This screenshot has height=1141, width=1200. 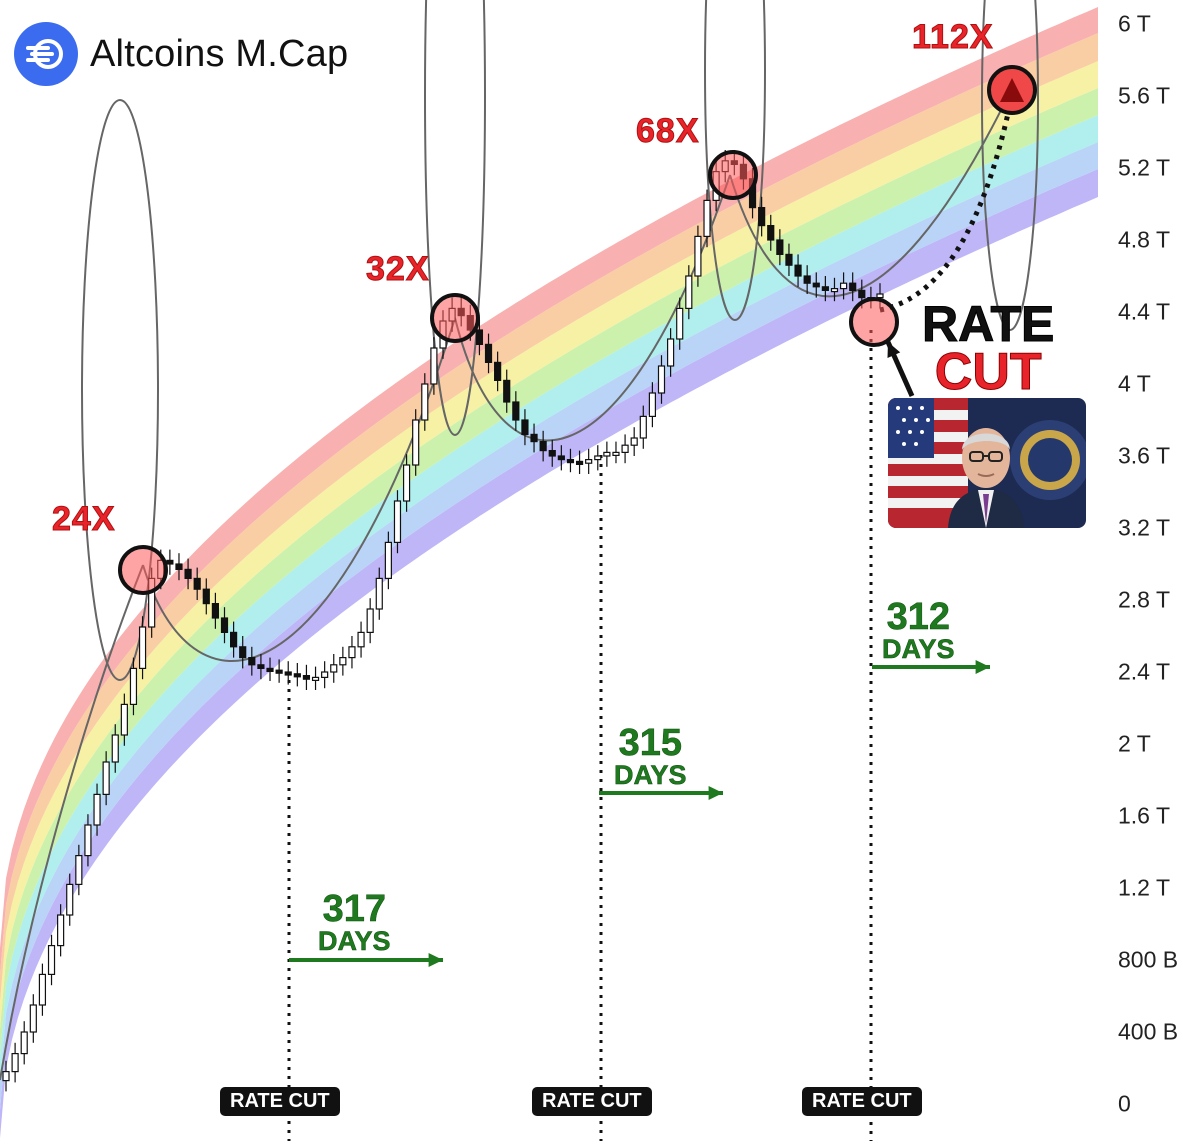 What do you see at coordinates (1144, 239) in the screenshot?
I see `y-tick-label: 4.8 T` at bounding box center [1144, 239].